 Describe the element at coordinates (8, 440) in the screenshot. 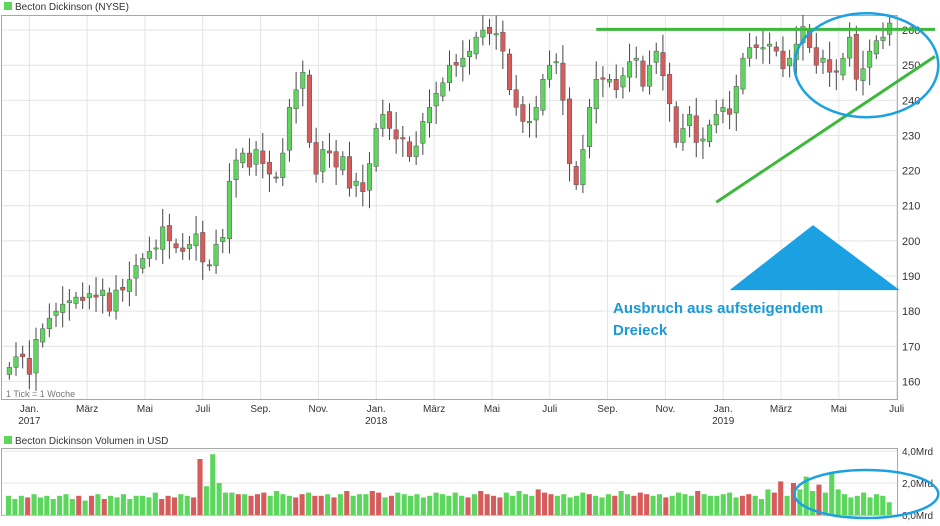

I see `volume-legend-swatch` at that location.